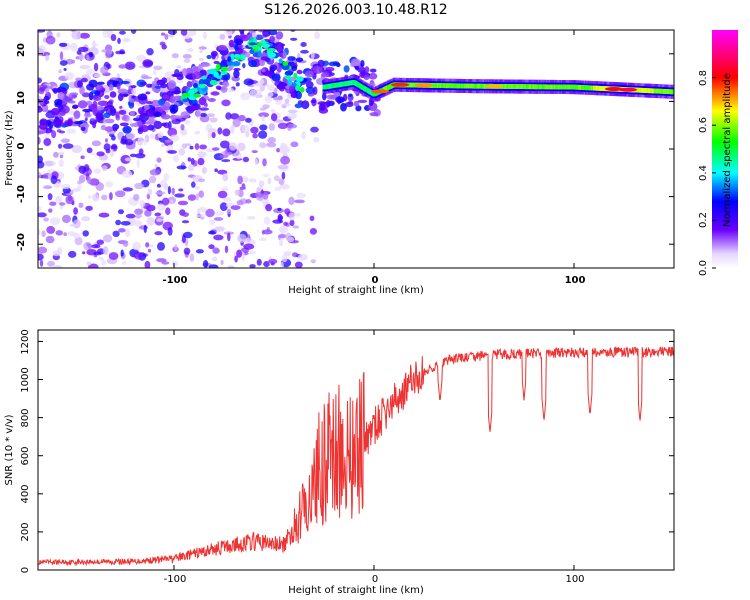  Describe the element at coordinates (714, 173) in the screenshot. I see `colorbar-ticks` at that location.